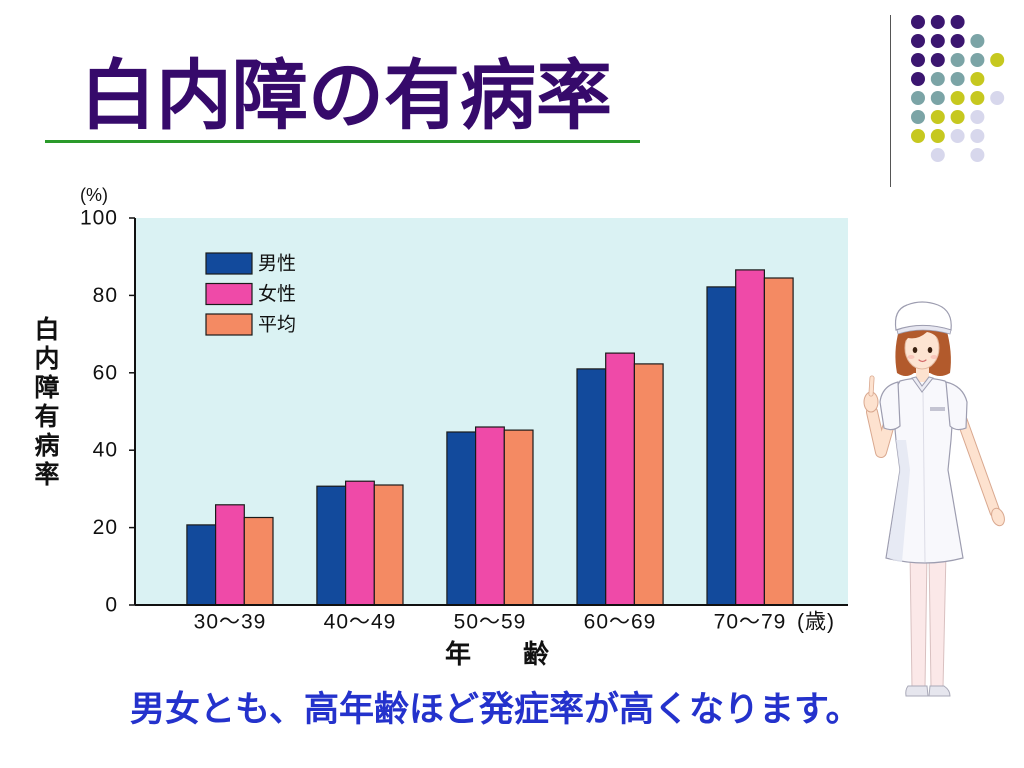 This screenshot has height=768, width=1024. What do you see at coordinates (497, 655) in the screenshot?
I see `x-axis-label: 年 齢` at bounding box center [497, 655].